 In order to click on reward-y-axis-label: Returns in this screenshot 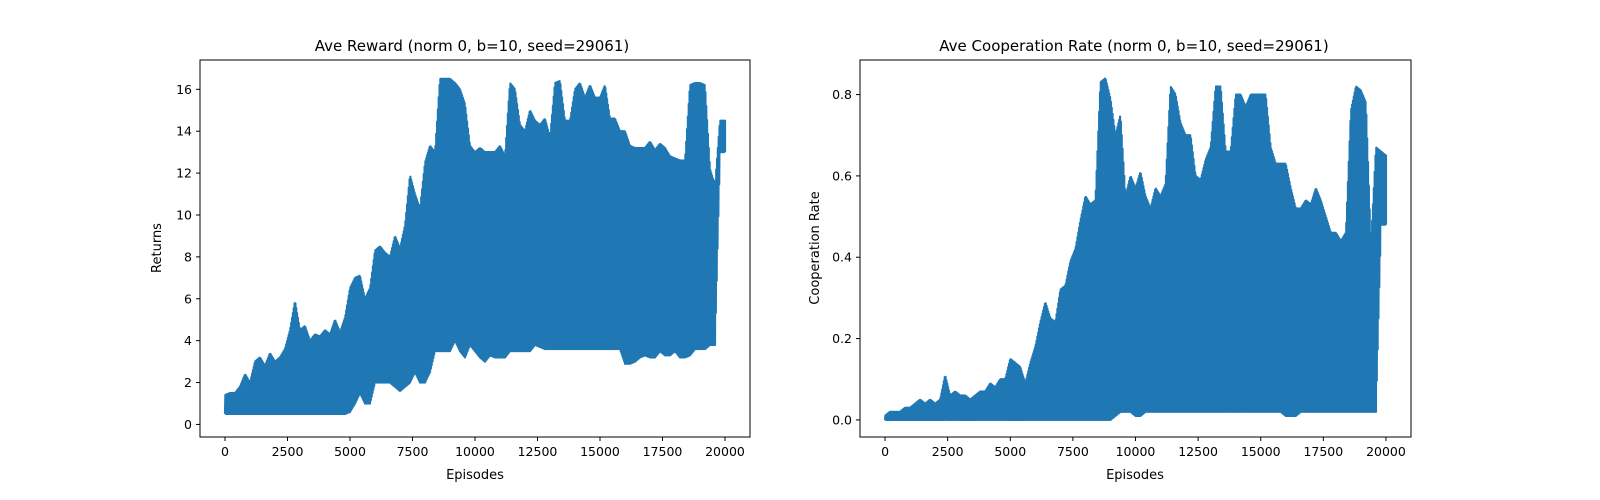, I will do `click(157, 248)`.